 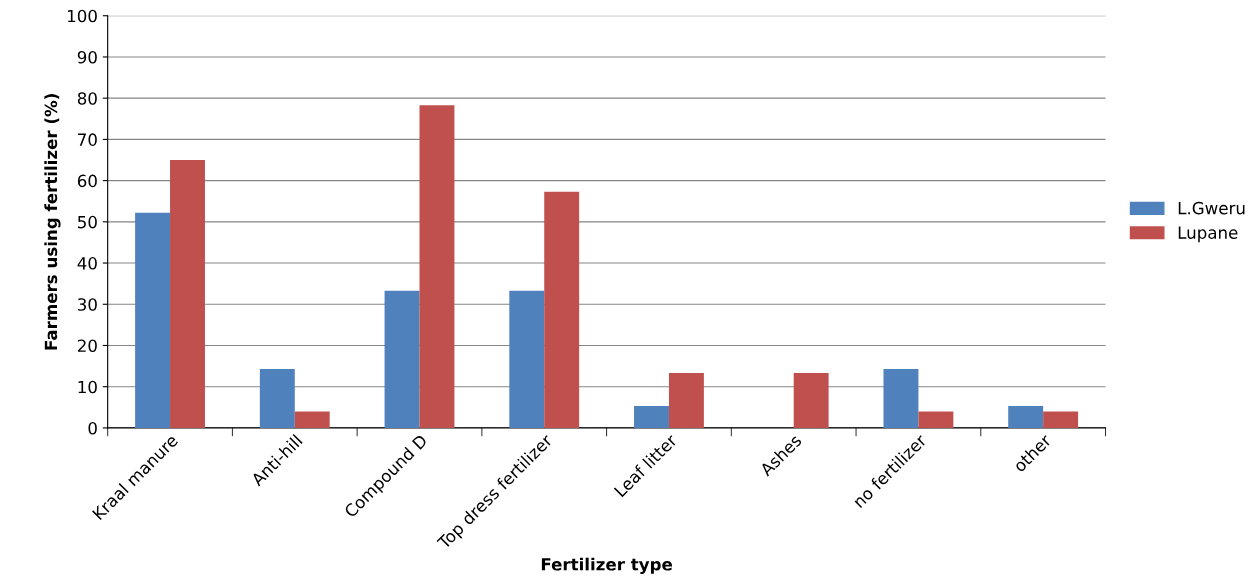 I want to click on legend-label: Lupane, so click(x=1208, y=234).